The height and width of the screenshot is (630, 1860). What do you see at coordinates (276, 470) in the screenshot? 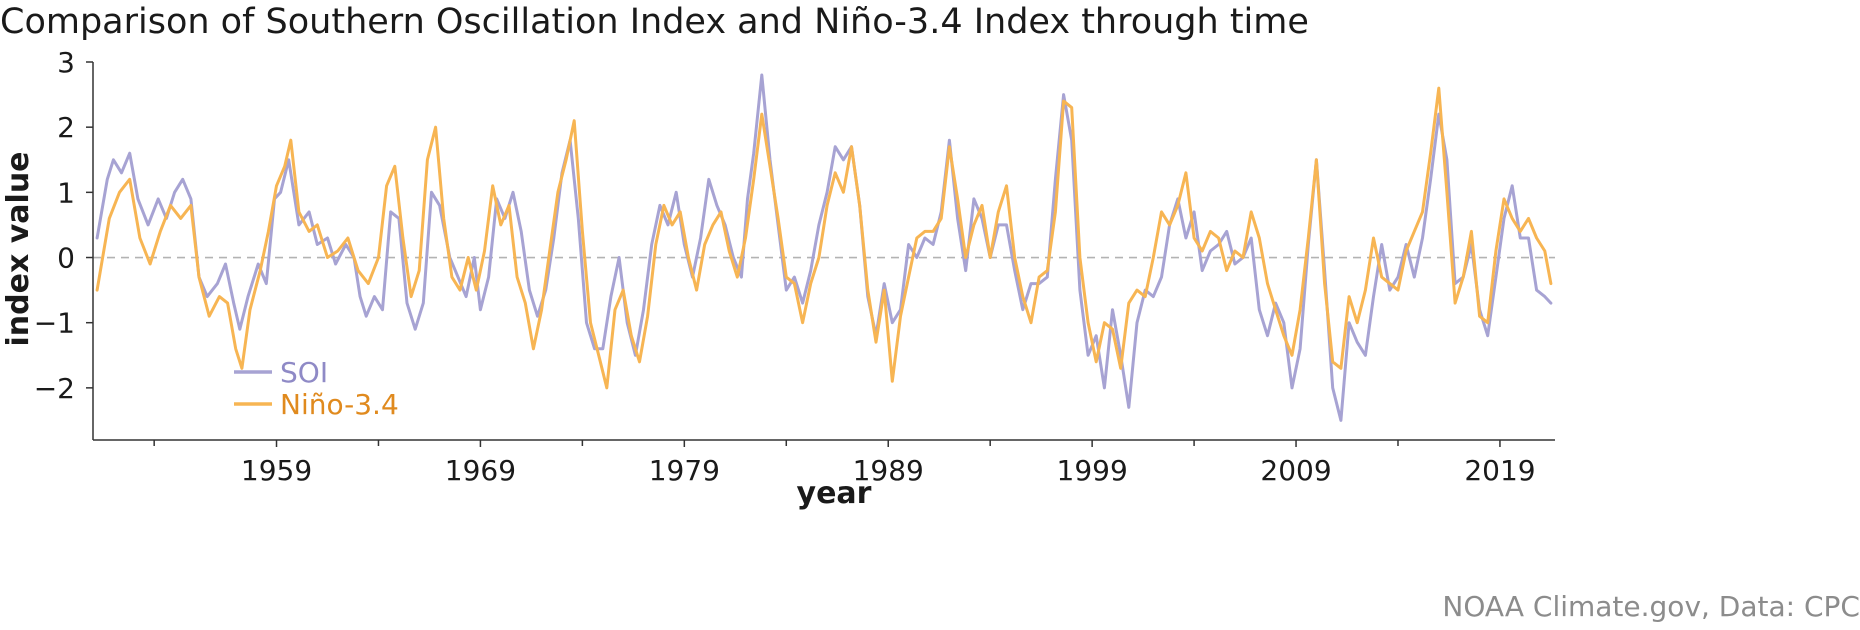
I see `x-tick-label: 1959` at bounding box center [276, 470].